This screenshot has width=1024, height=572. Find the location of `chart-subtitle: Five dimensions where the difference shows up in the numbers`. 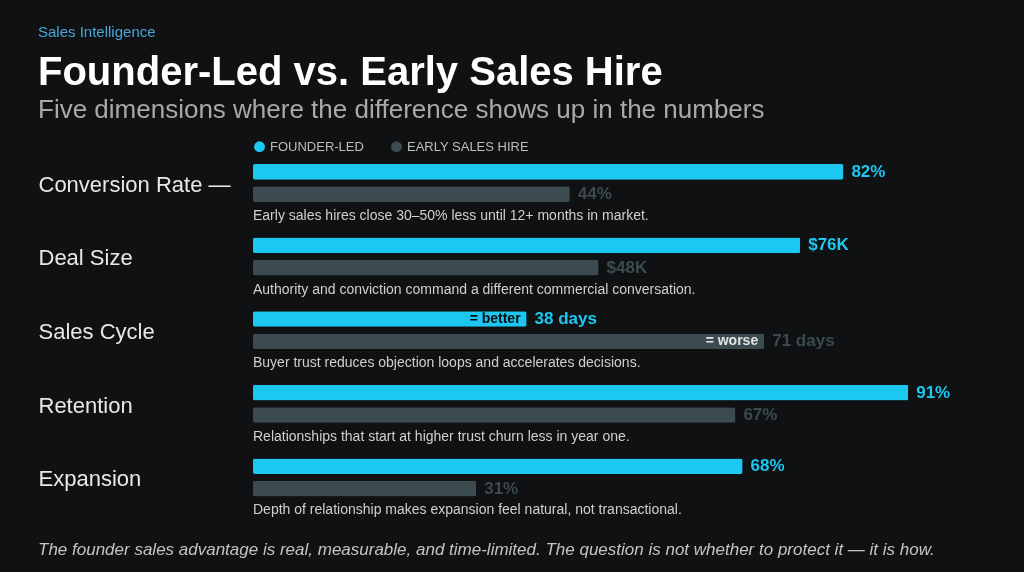

chart-subtitle: Five dimensions where the difference shows up in the numbers is located at coordinates (401, 109).